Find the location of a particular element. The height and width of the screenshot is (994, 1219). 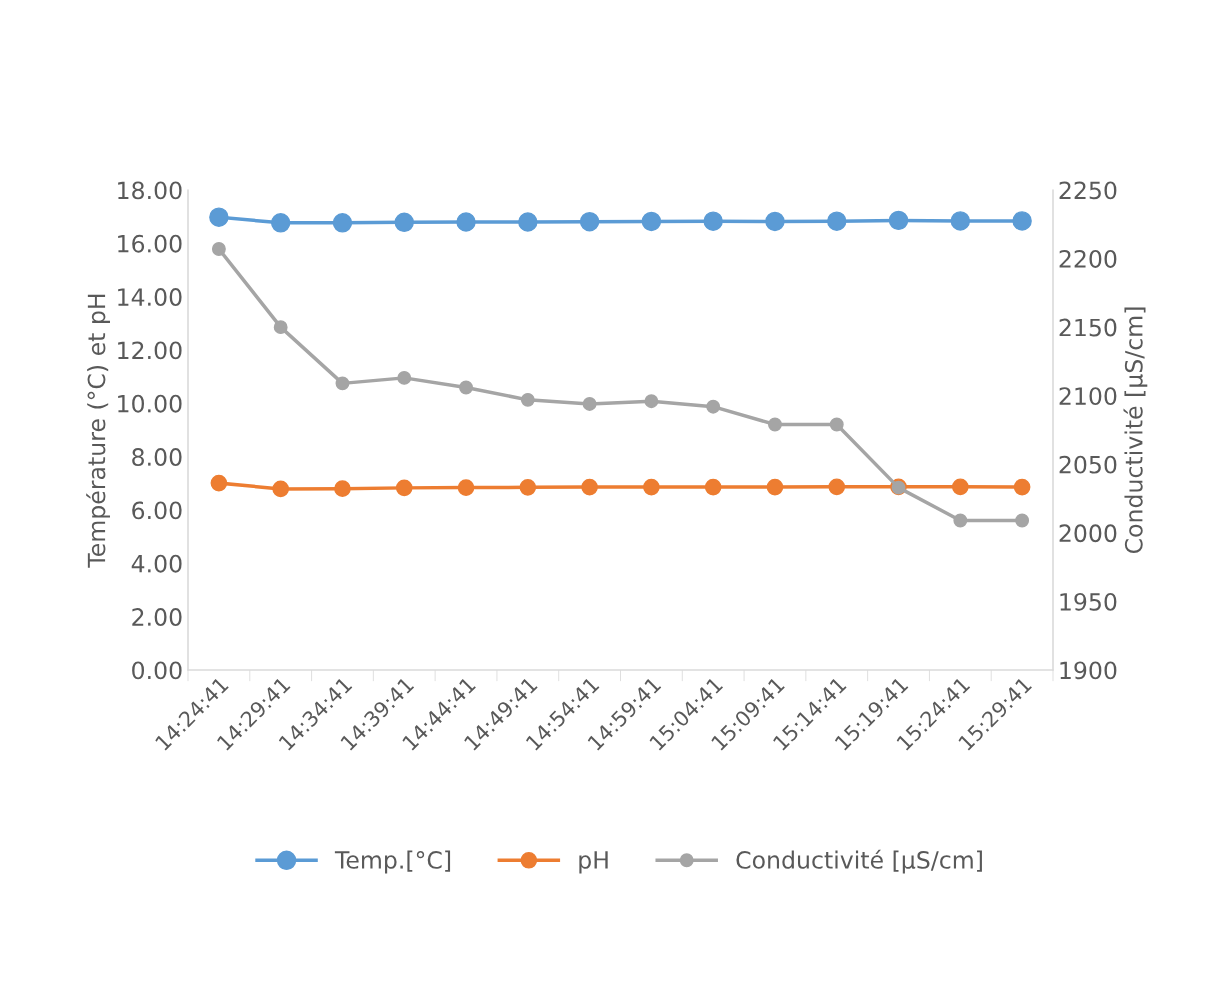

legend-label: Temp.[°C] is located at coordinates (392, 862).